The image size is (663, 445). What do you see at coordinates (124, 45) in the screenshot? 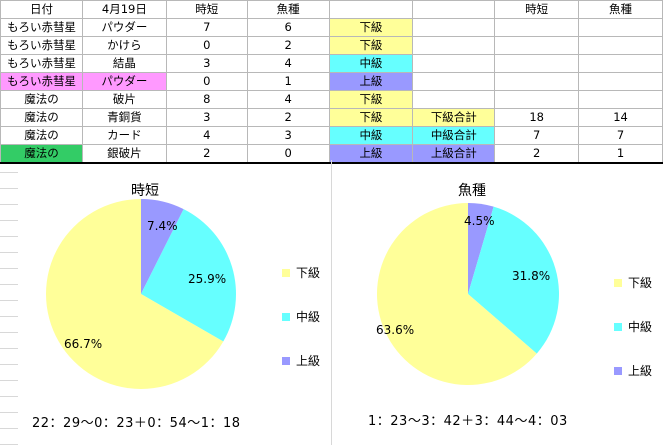
I see `table-cell: かけら` at bounding box center [124, 45].